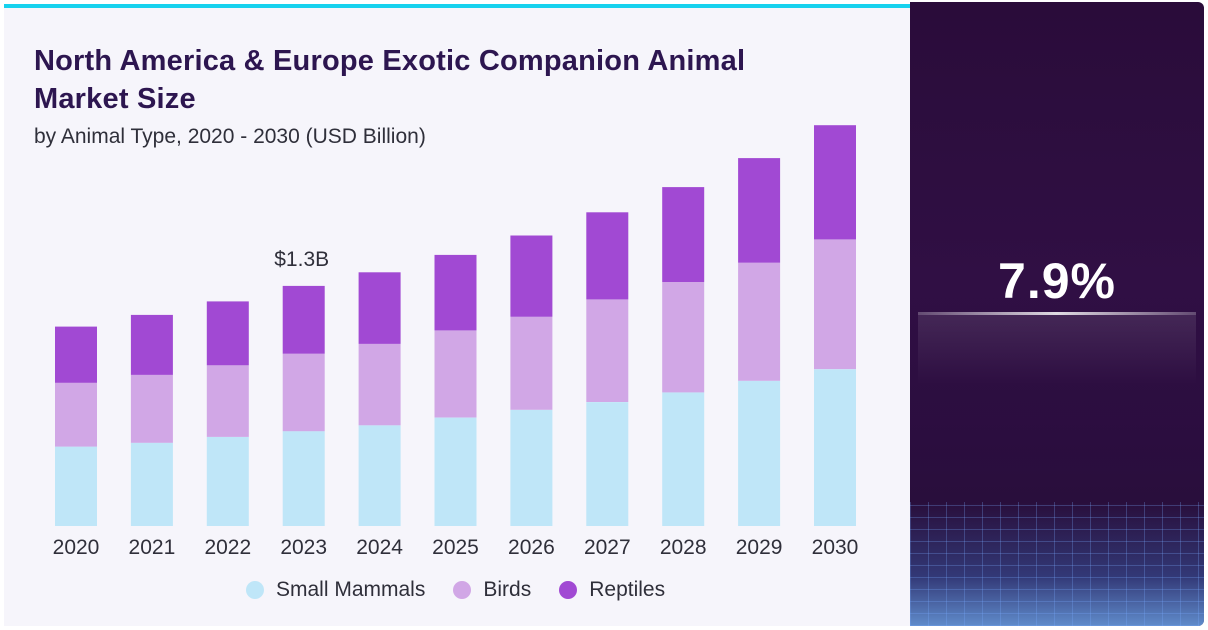 This screenshot has width=1208, height=630. I want to click on bar-reptiles-2028, so click(683, 234).